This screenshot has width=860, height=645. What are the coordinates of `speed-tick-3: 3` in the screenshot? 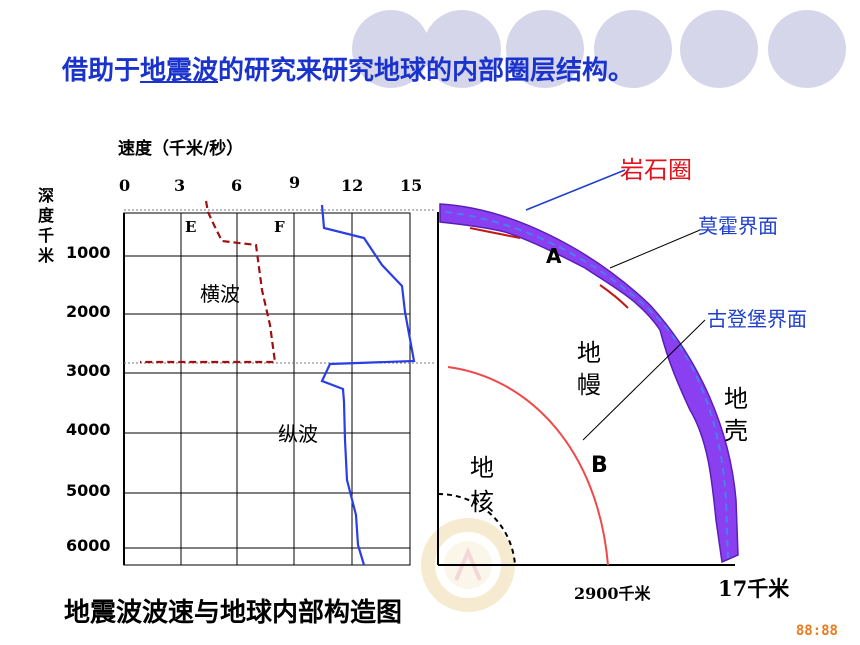 It's located at (180, 185).